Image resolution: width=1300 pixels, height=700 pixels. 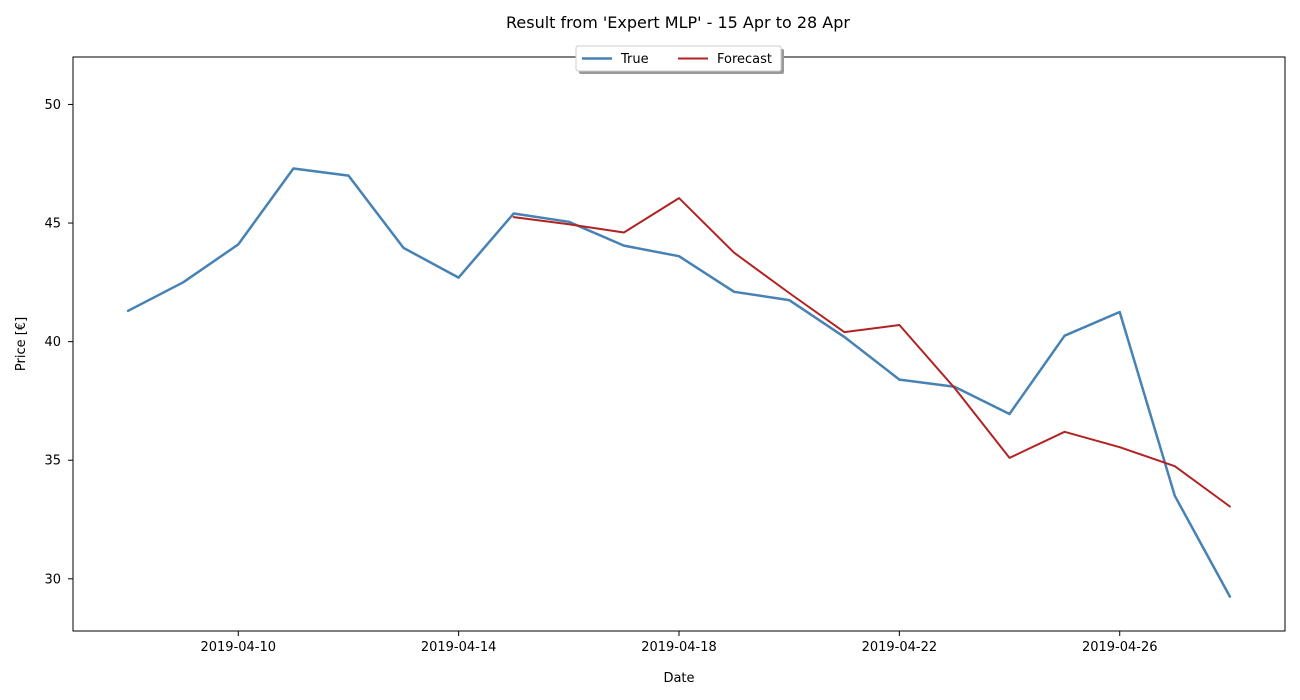 What do you see at coordinates (679, 647) in the screenshot?
I see `x-tick-label: 2019-04-18` at bounding box center [679, 647].